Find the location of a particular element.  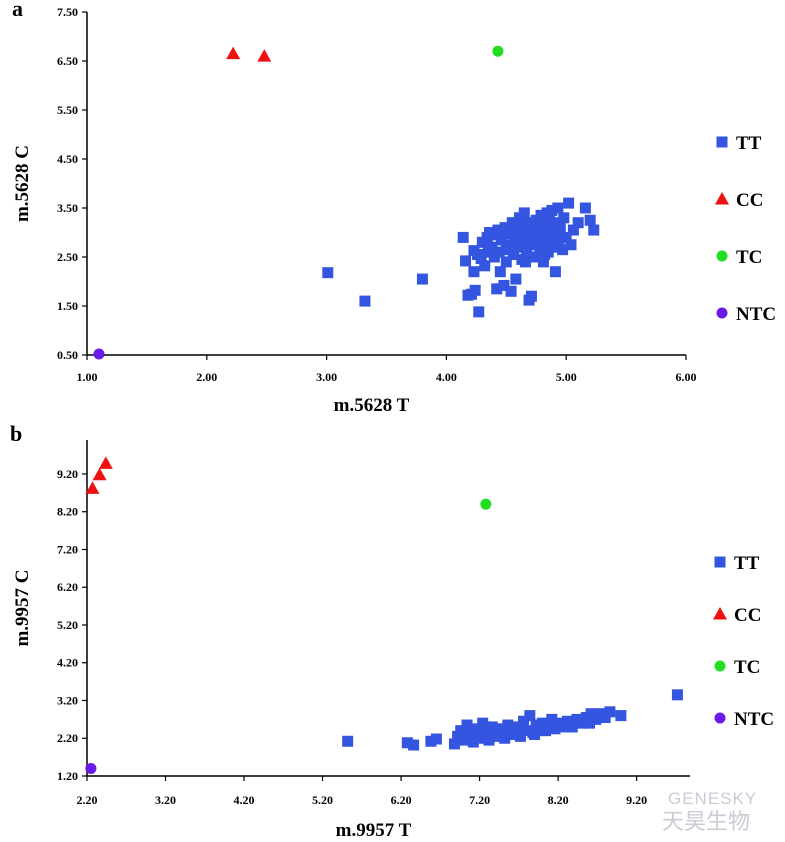

x-tick-label: 8.20 is located at coordinates (558, 800).